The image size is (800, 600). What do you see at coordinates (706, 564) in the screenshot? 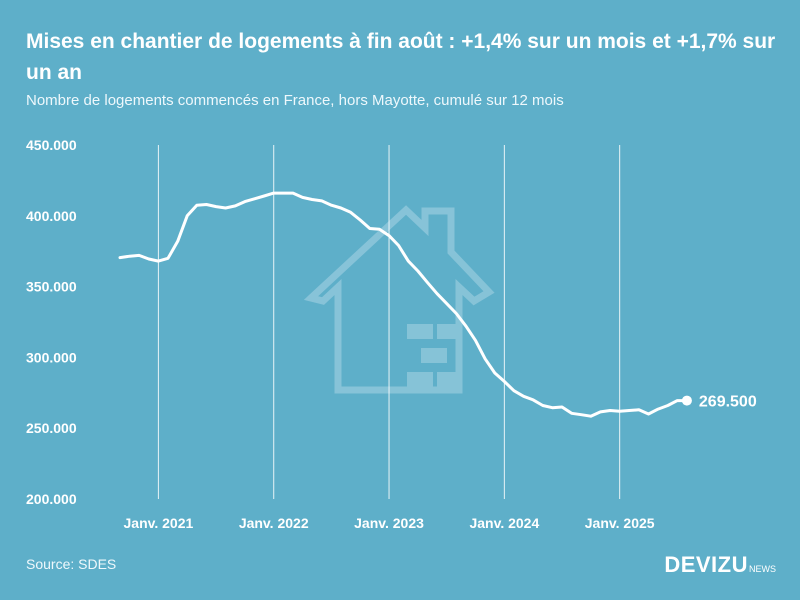
I see `brand-name: DEVIZU` at bounding box center [706, 564].